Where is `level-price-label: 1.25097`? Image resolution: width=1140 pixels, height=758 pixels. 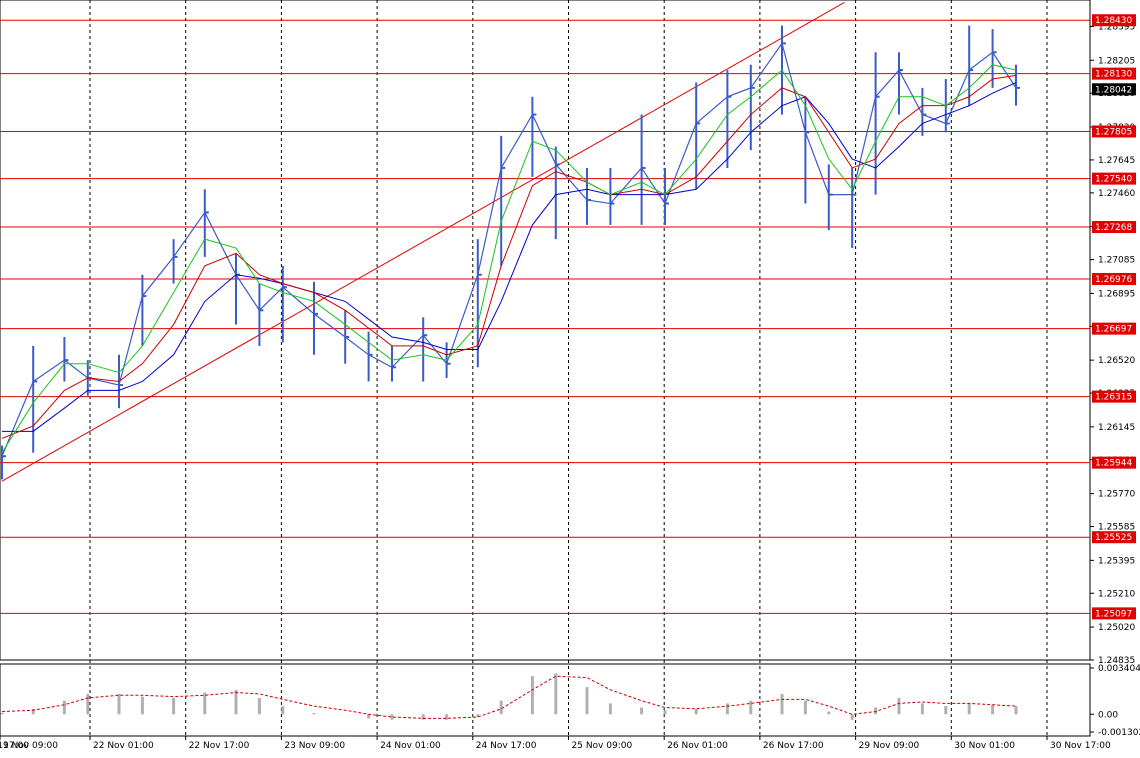 level-price-label: 1.25097 is located at coordinates (1113, 614).